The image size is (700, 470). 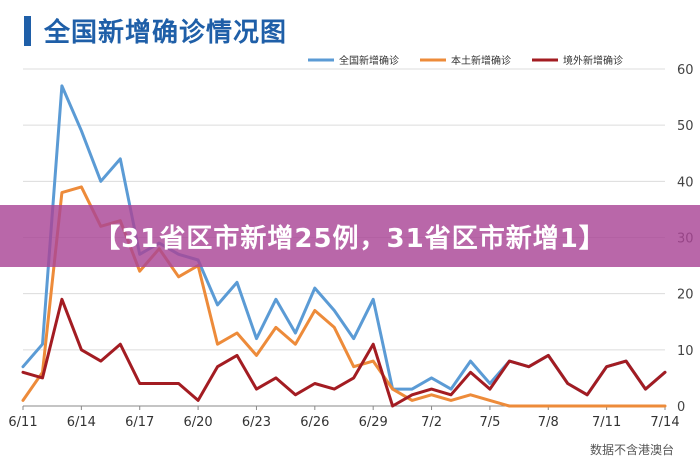 What do you see at coordinates (314, 422) in the screenshot?
I see `x-tick-label: 6/26` at bounding box center [314, 422].